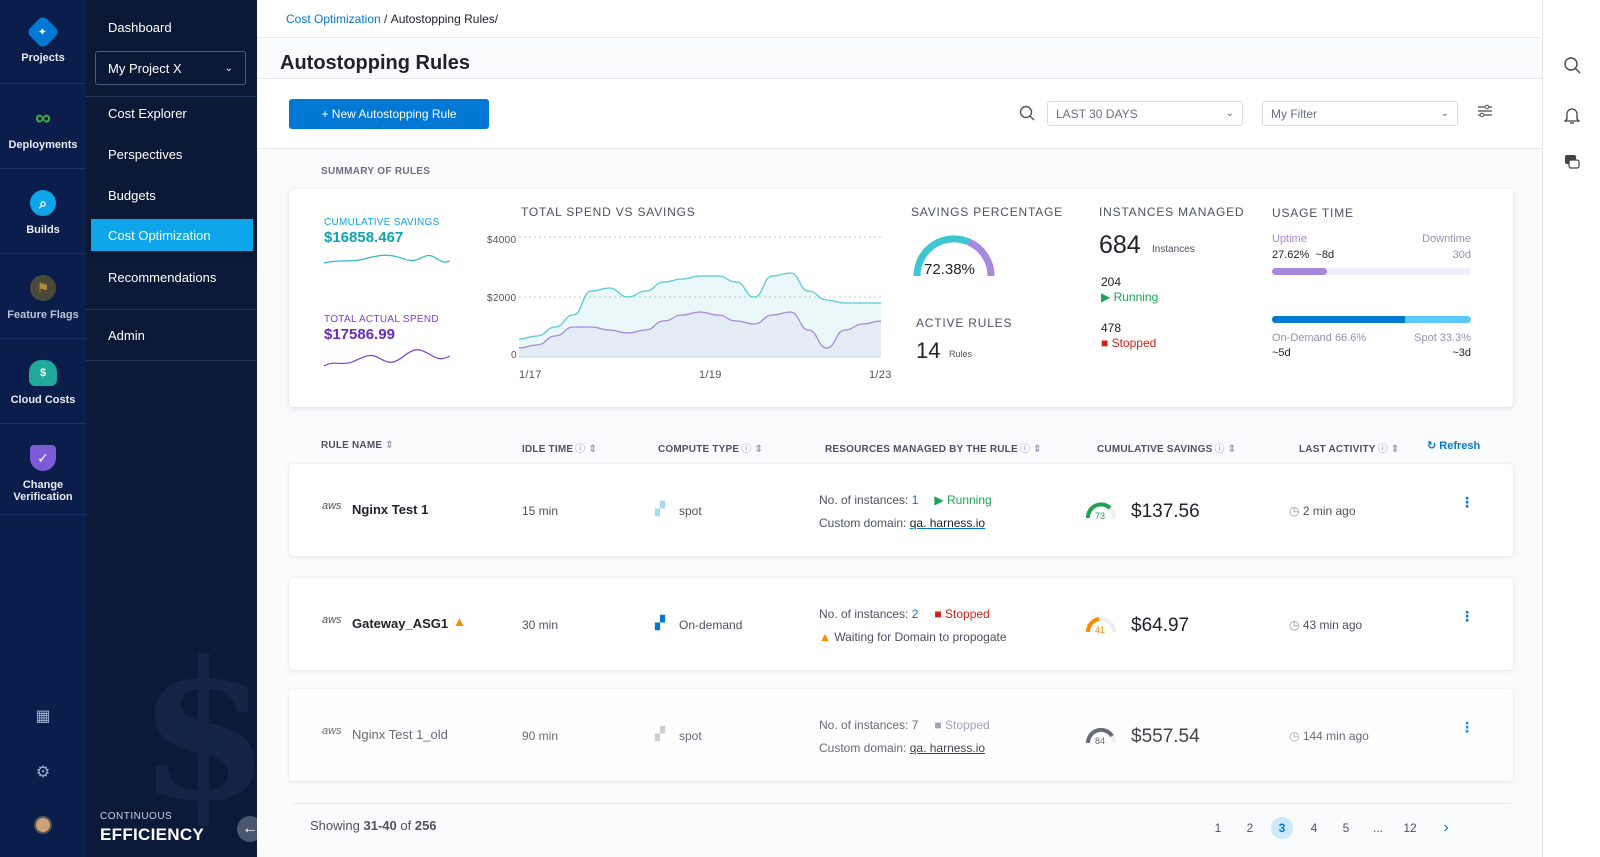 This screenshot has height=857, width=1600. Describe the element at coordinates (1281, 353) in the screenshot. I see `ondemand-value: ~5d` at that location.